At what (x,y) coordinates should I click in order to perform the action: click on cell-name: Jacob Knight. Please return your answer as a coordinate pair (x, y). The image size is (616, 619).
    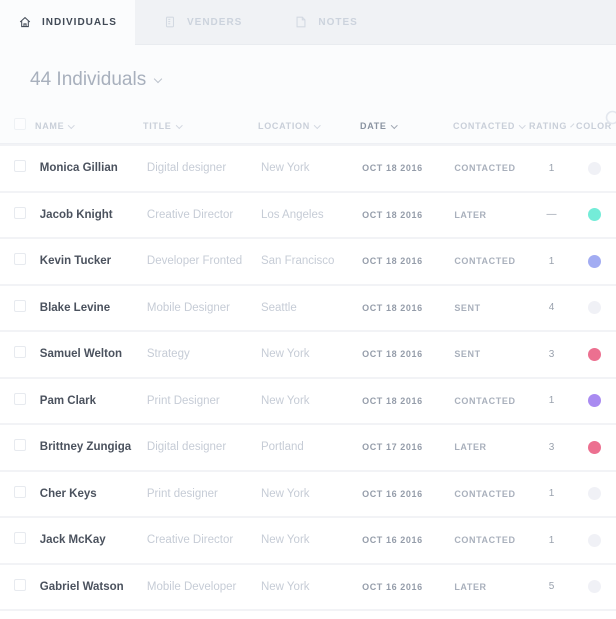
    Looking at the image, I should click on (93, 215).